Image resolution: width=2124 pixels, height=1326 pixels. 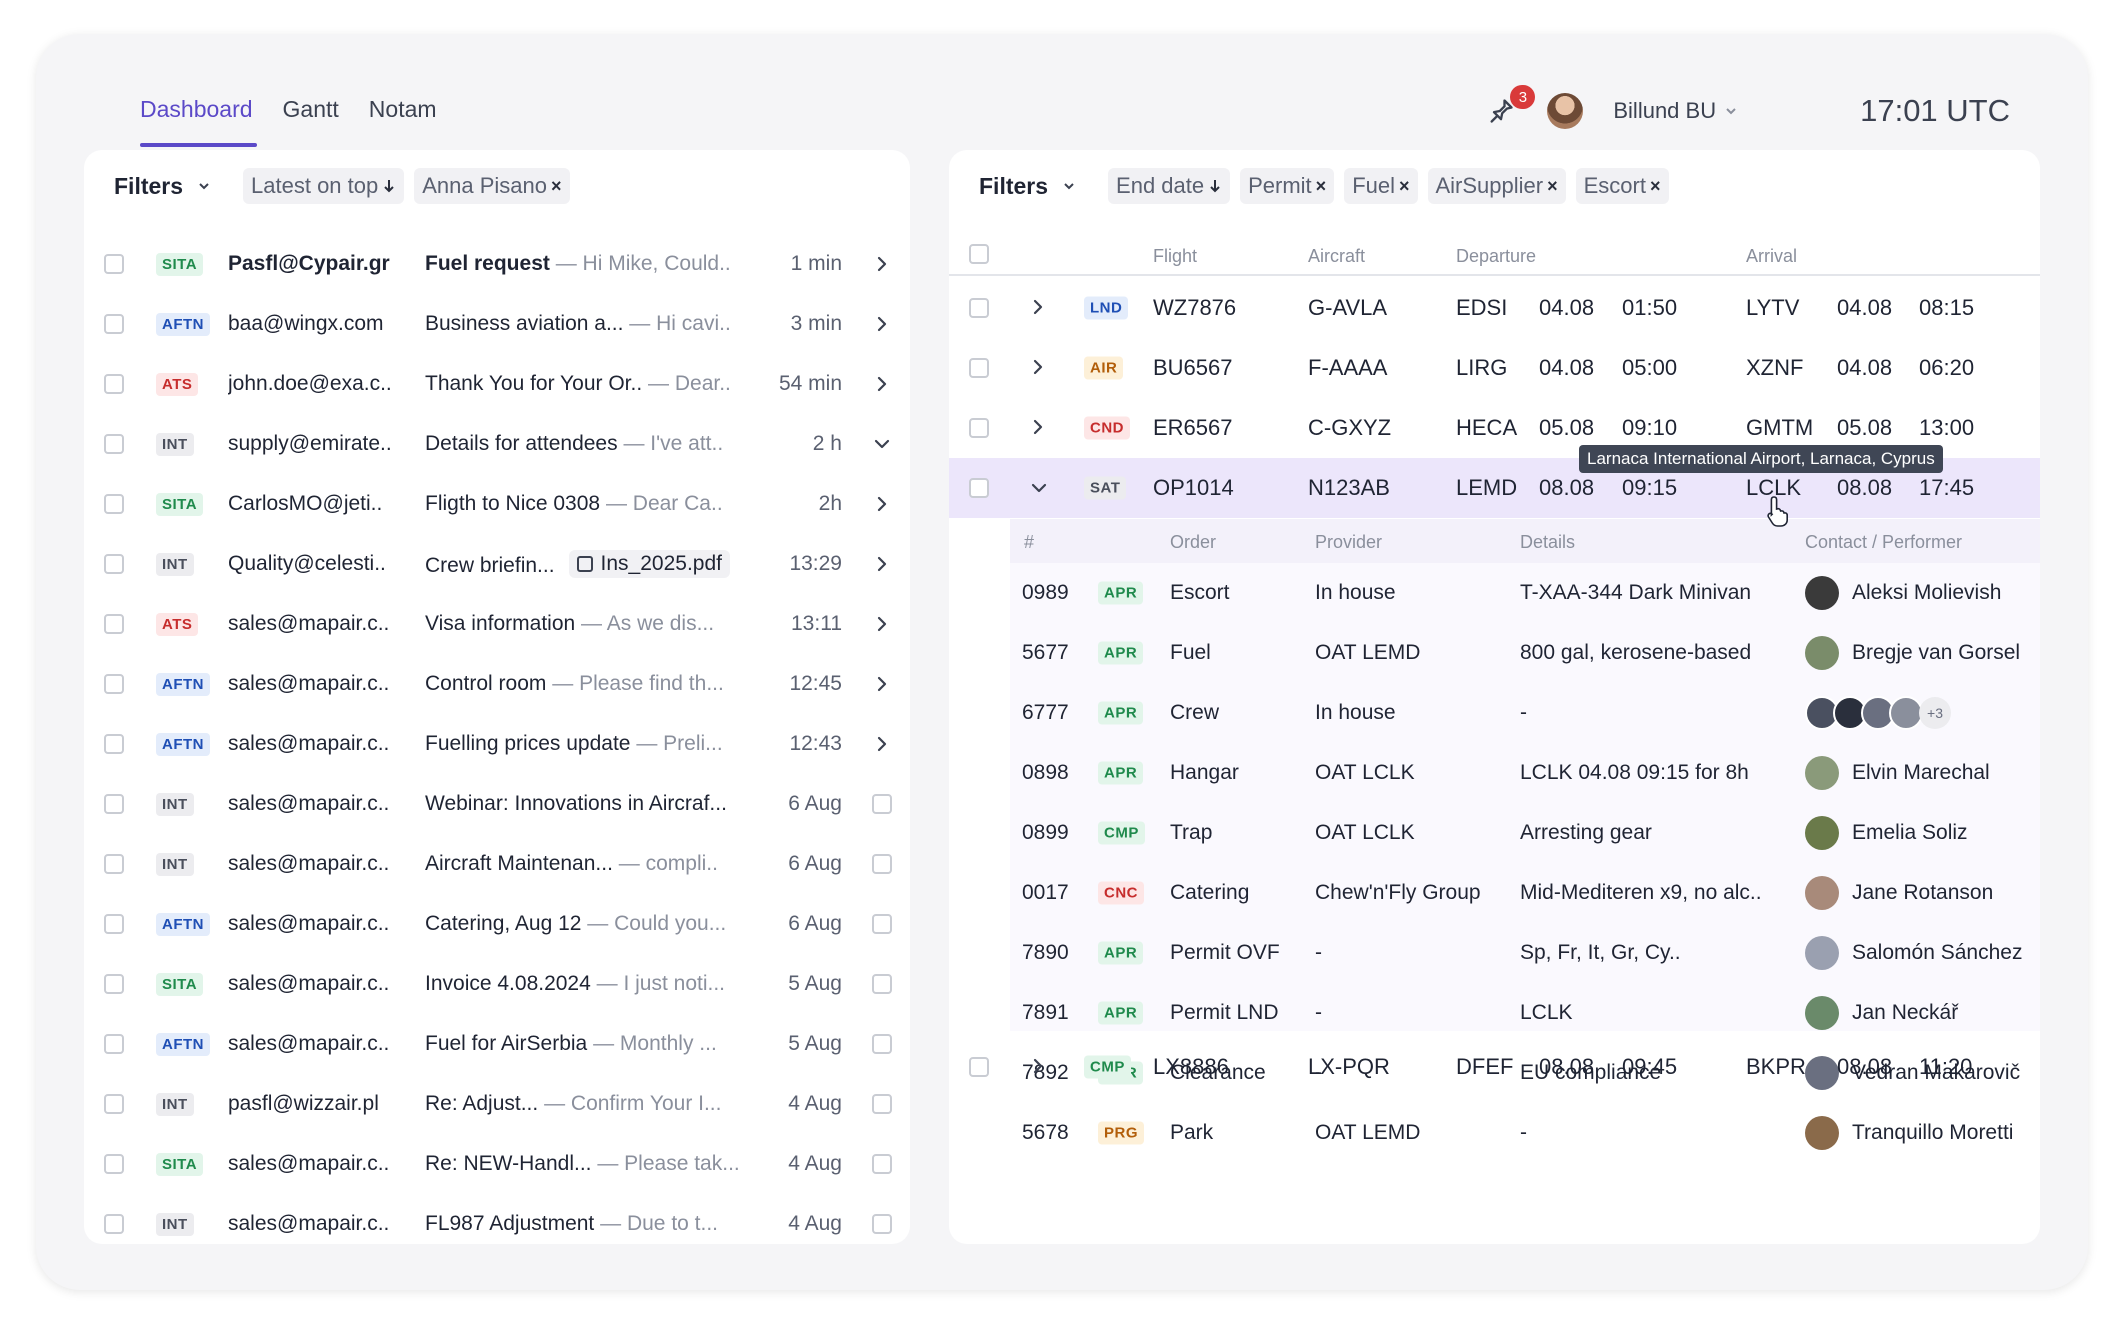 I want to click on contact-name: Elvin Marechal, so click(x=1921, y=772).